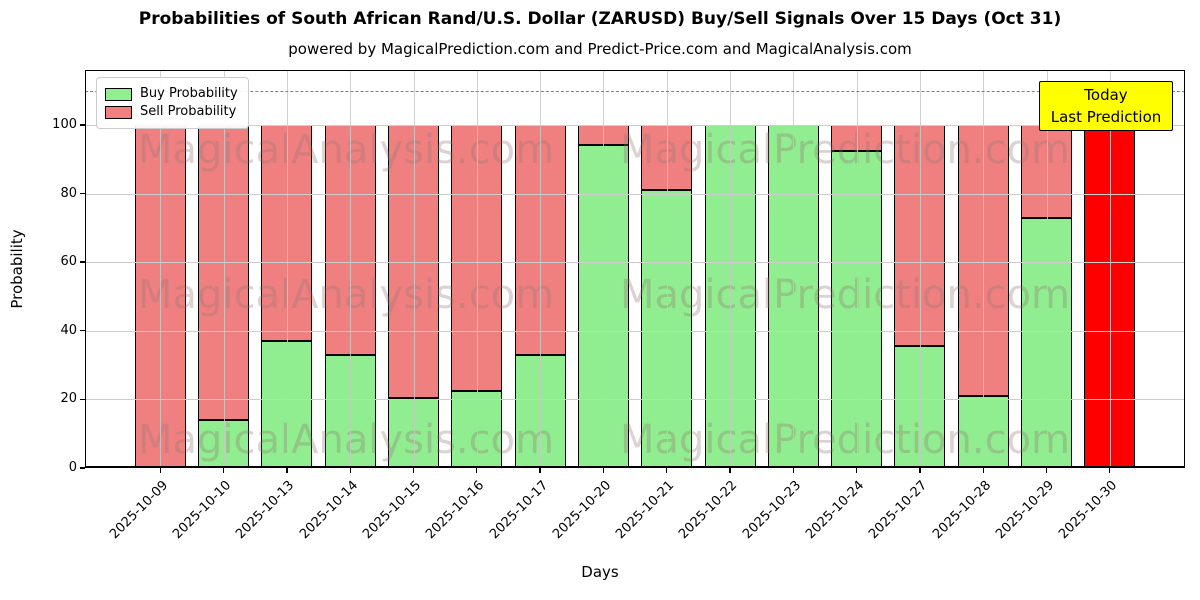 This screenshot has height=600, width=1200. I want to click on y-tick-label: 60, so click(68, 262).